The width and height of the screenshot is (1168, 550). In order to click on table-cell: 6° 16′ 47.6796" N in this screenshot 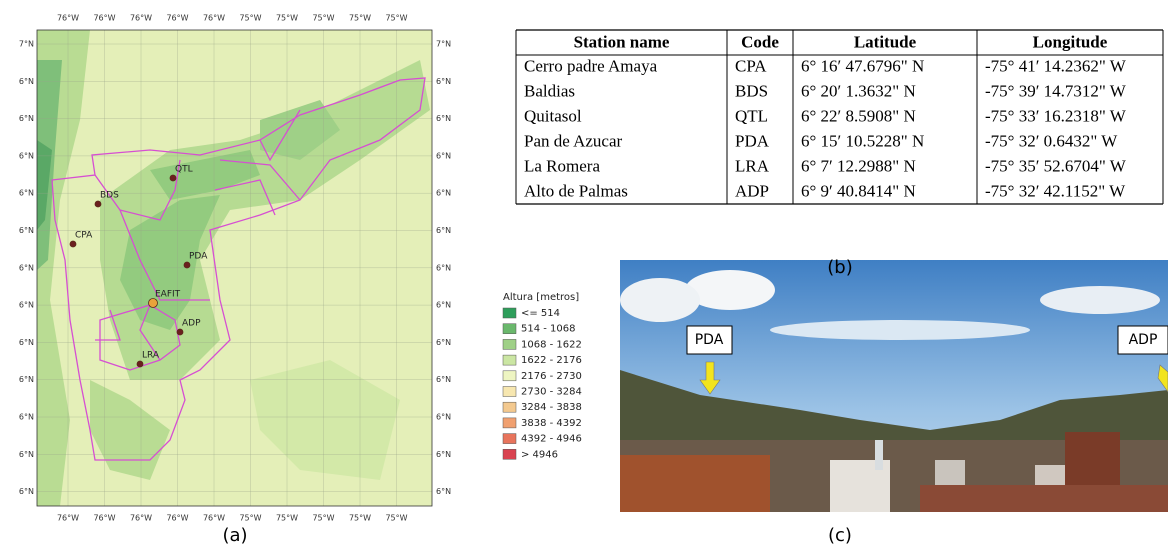, I will do `click(862, 65)`.